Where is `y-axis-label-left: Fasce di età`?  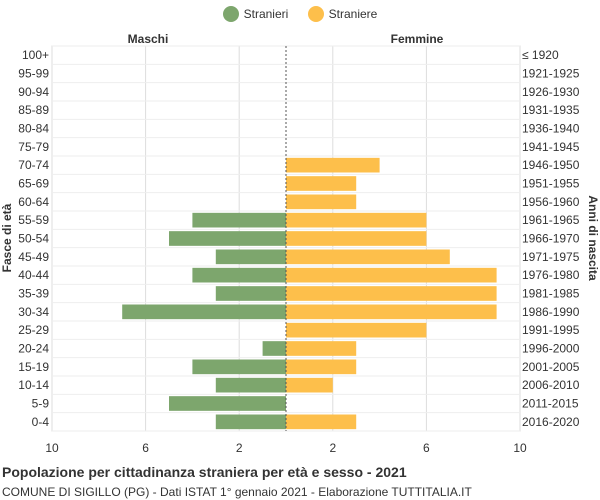 y-axis-label-left: Fasce di età is located at coordinates (7, 237).